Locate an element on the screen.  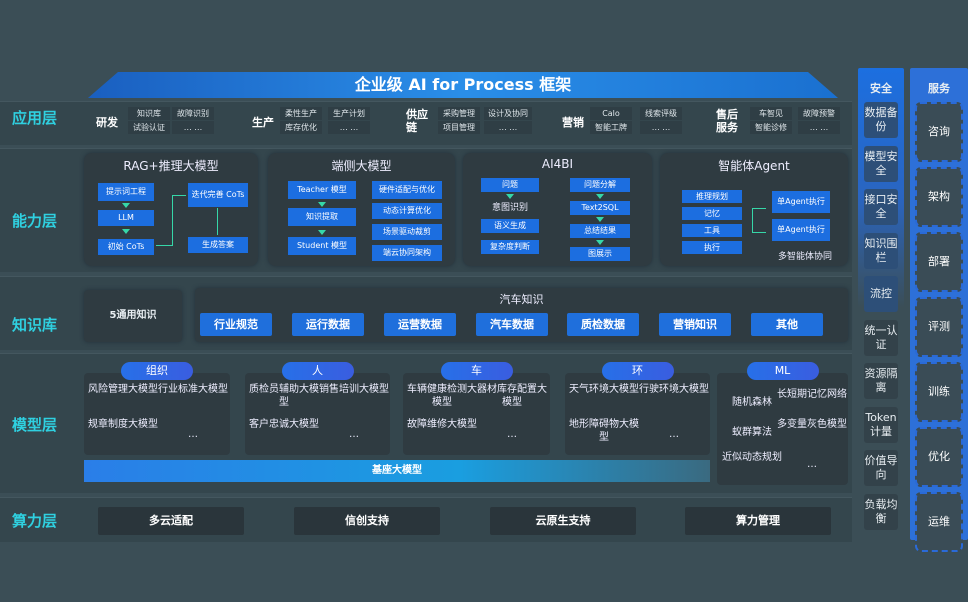
model-group-pill: ML is located at coordinates (782, 371).